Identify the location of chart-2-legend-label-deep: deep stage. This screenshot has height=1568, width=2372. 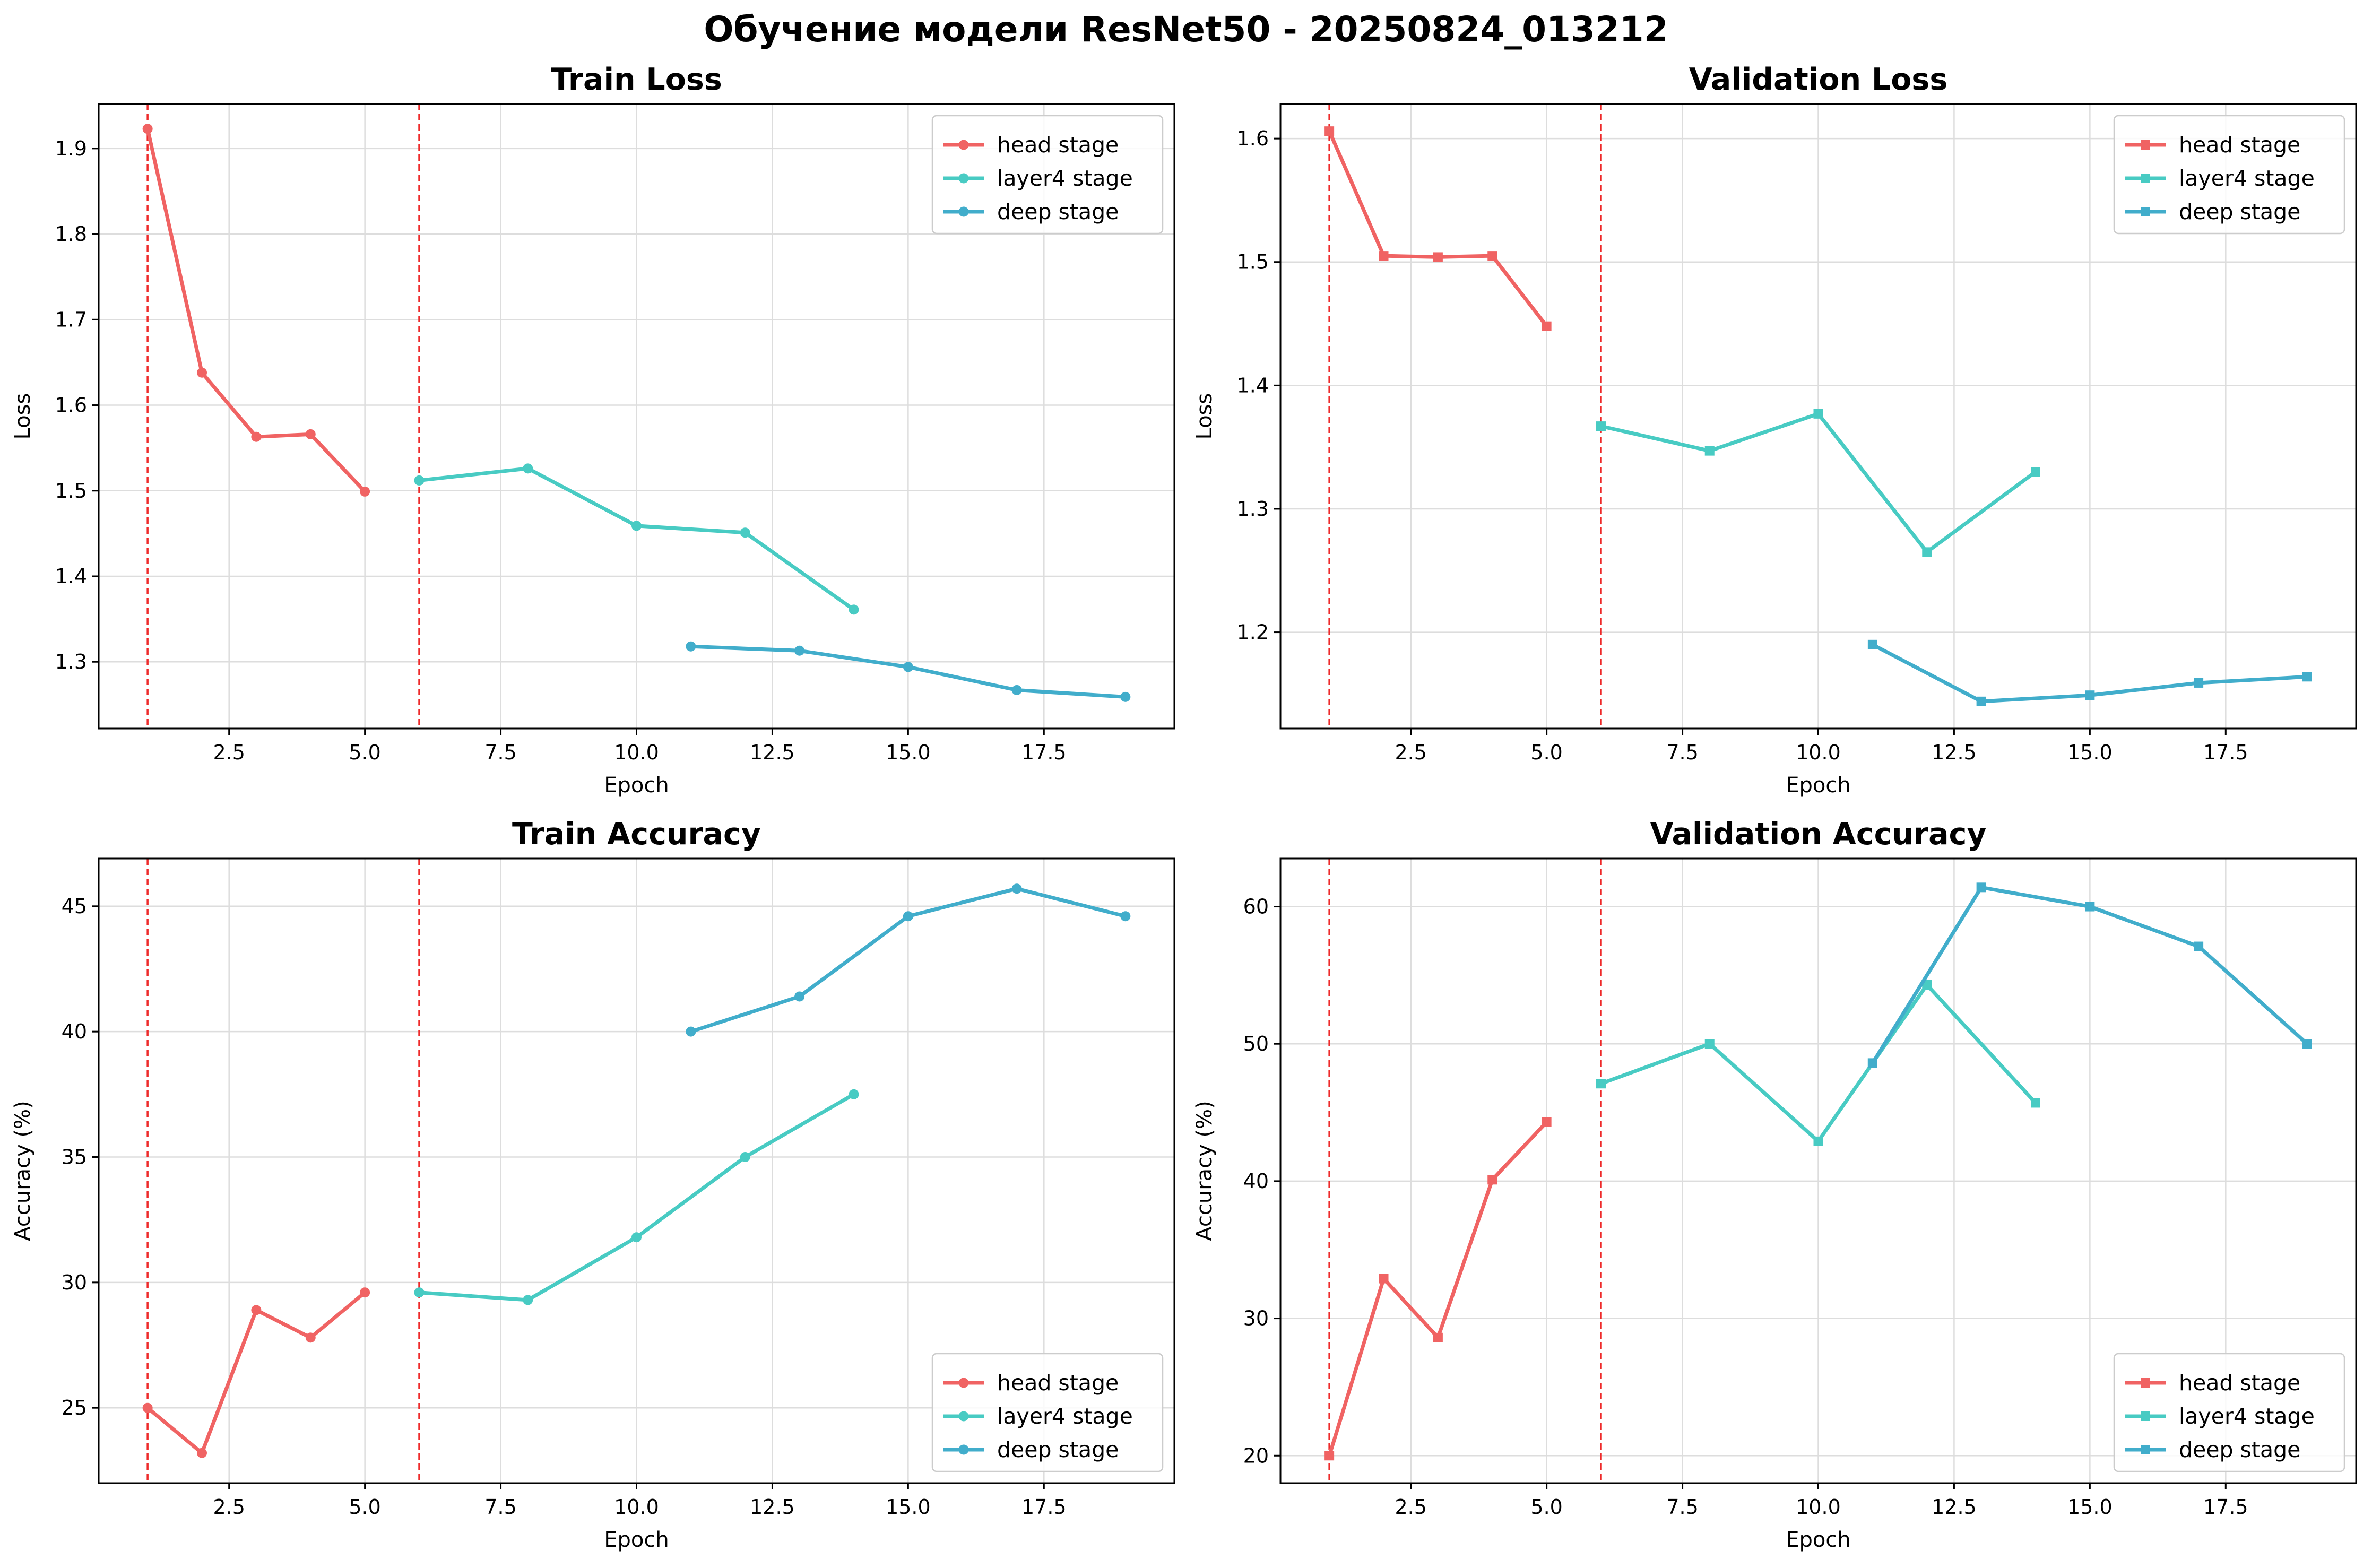
(2240, 211).